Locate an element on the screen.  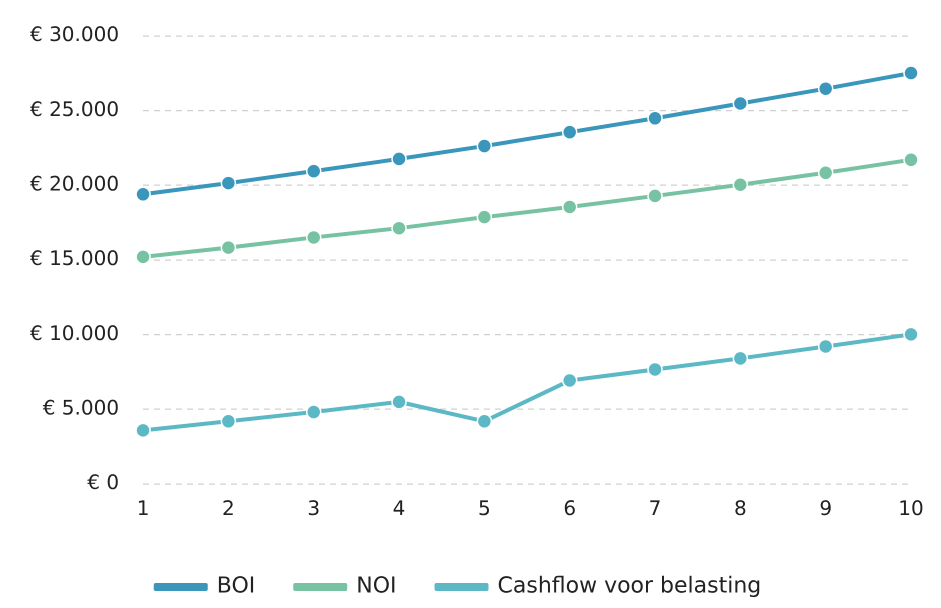
y-tick-label: € 10.000 is located at coordinates (75, 332).